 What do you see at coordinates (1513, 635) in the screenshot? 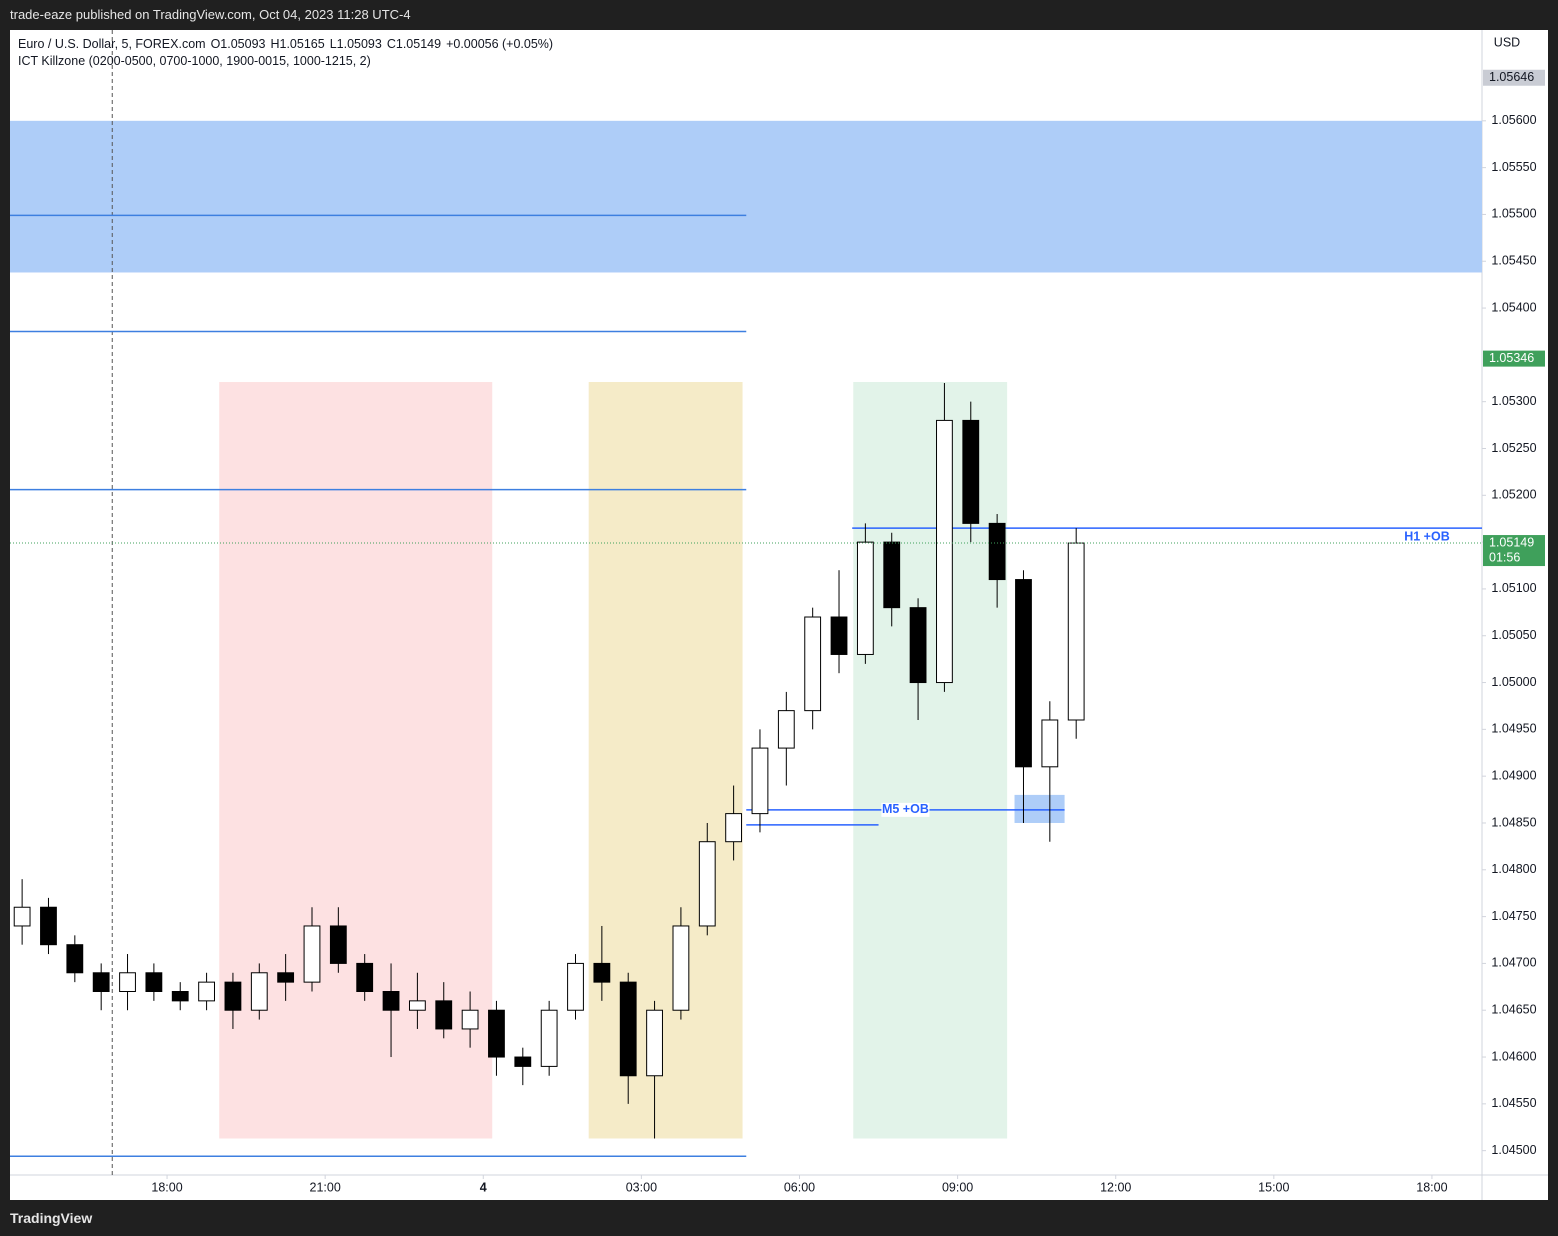
I see `y-tick-label: 1.05050` at bounding box center [1513, 635].